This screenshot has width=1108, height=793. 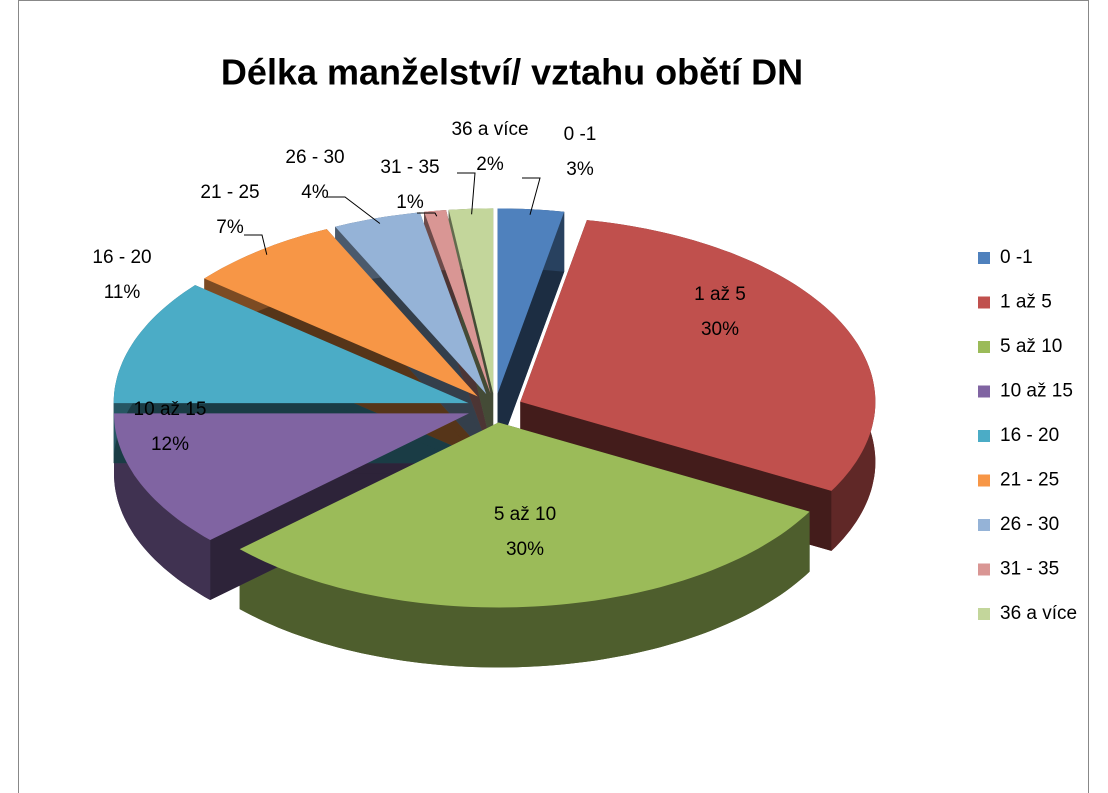 I want to click on legend-label: 5 až 10, so click(x=1031, y=346).